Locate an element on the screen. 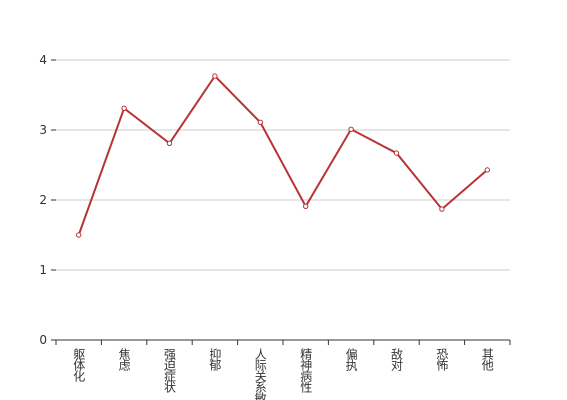 This screenshot has width=567, height=400. x-tick-label: 恐怖 is located at coordinates (442, 359).